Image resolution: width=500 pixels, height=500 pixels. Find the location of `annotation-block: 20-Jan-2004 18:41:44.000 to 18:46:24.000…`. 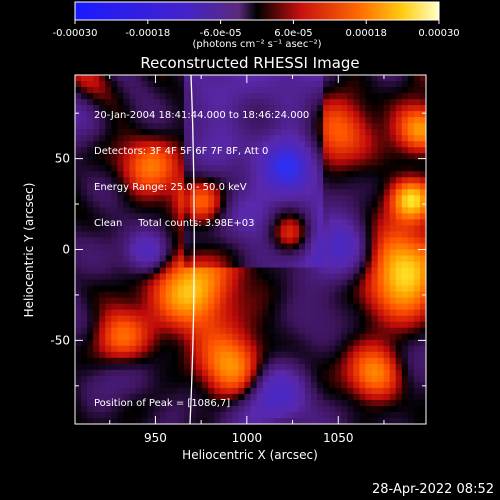

annotation-block: 20-Jan-2004 18:41:44.000 to 18:46:24.000… is located at coordinates (201, 164).